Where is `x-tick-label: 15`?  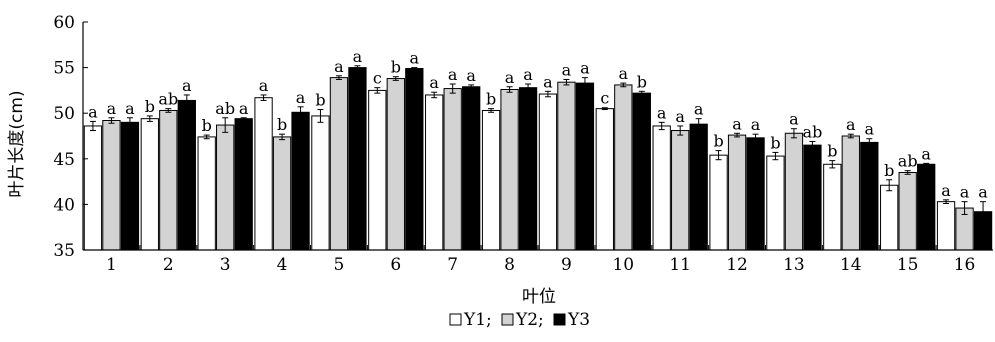
x-tick-label: 15 is located at coordinates (908, 265).